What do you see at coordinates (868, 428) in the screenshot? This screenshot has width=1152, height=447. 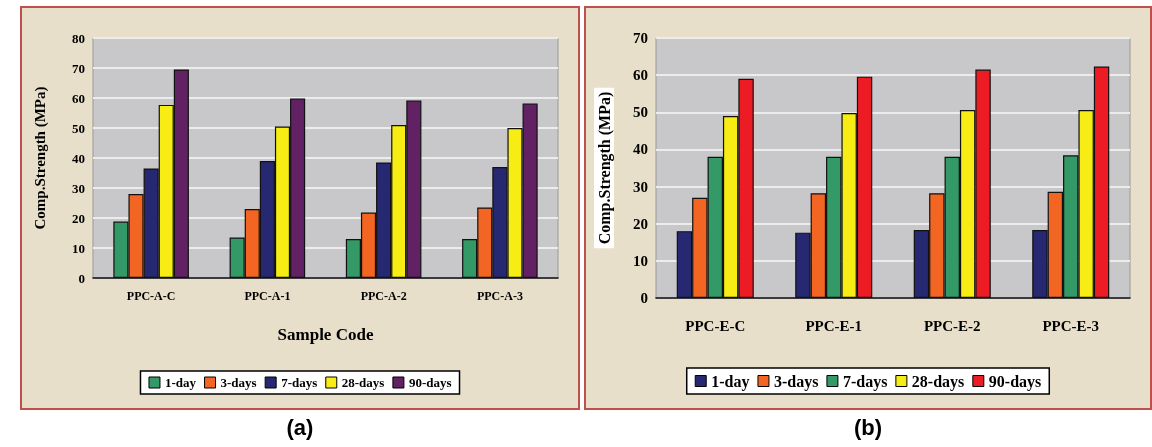 I see `text: (b)` at bounding box center [868, 428].